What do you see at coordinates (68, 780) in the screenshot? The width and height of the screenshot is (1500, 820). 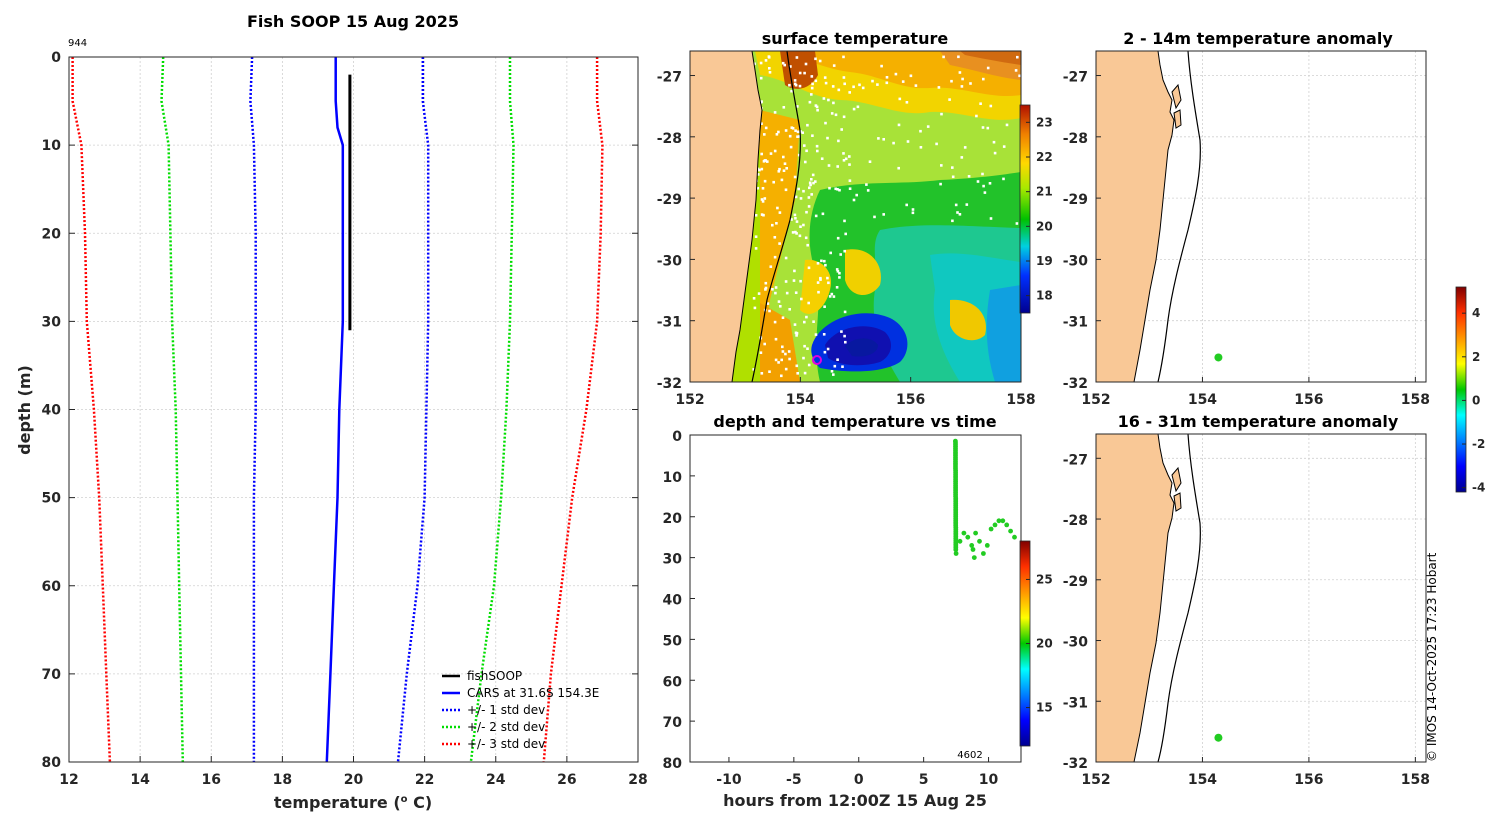 I see `profile-xtick-label: 12` at bounding box center [68, 780].